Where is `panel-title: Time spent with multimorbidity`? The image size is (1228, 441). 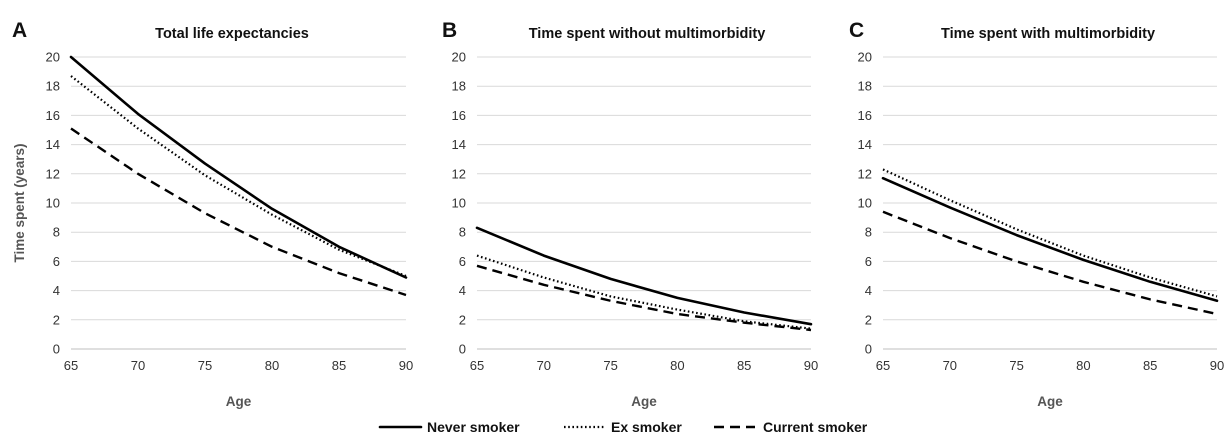
panel-title: Time spent with multimorbidity is located at coordinates (1048, 34).